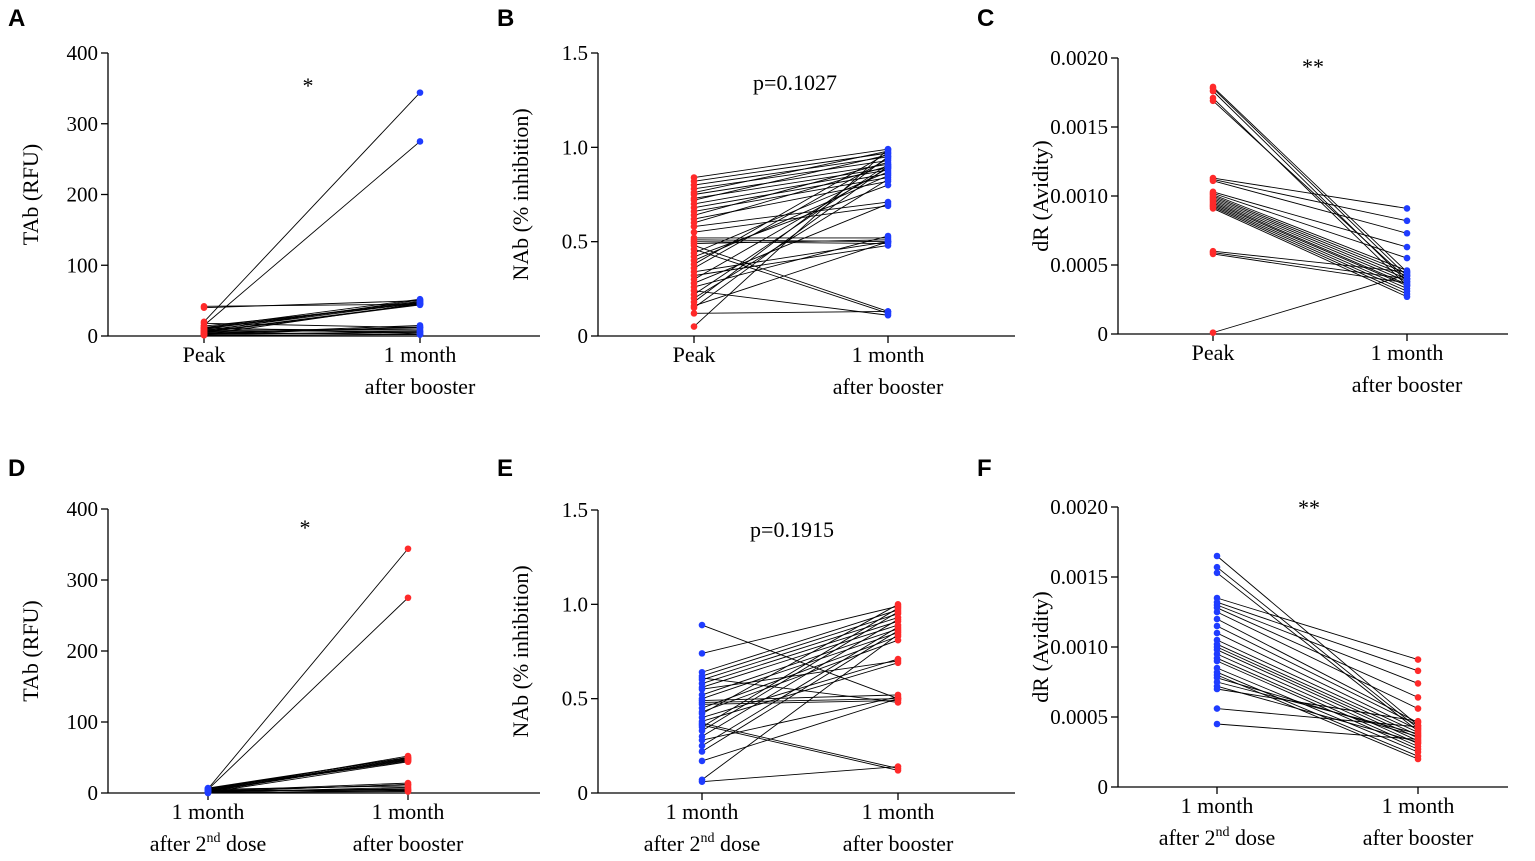 The image size is (1535, 861). Describe the element at coordinates (408, 811) in the screenshot. I see `x-category-label: 1 month` at that location.